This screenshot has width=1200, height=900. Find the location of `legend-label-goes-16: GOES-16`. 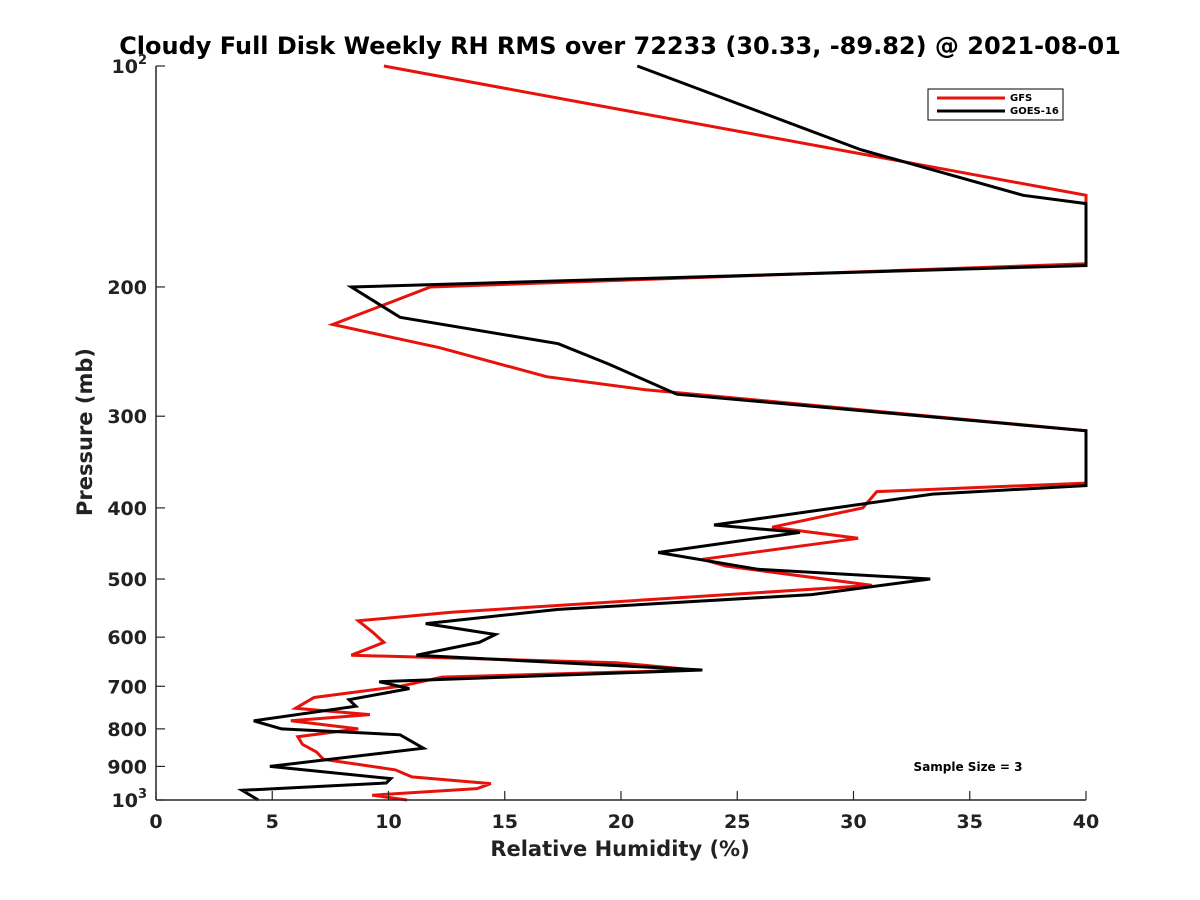

legend-label-goes-16: GOES-16 is located at coordinates (1034, 111).